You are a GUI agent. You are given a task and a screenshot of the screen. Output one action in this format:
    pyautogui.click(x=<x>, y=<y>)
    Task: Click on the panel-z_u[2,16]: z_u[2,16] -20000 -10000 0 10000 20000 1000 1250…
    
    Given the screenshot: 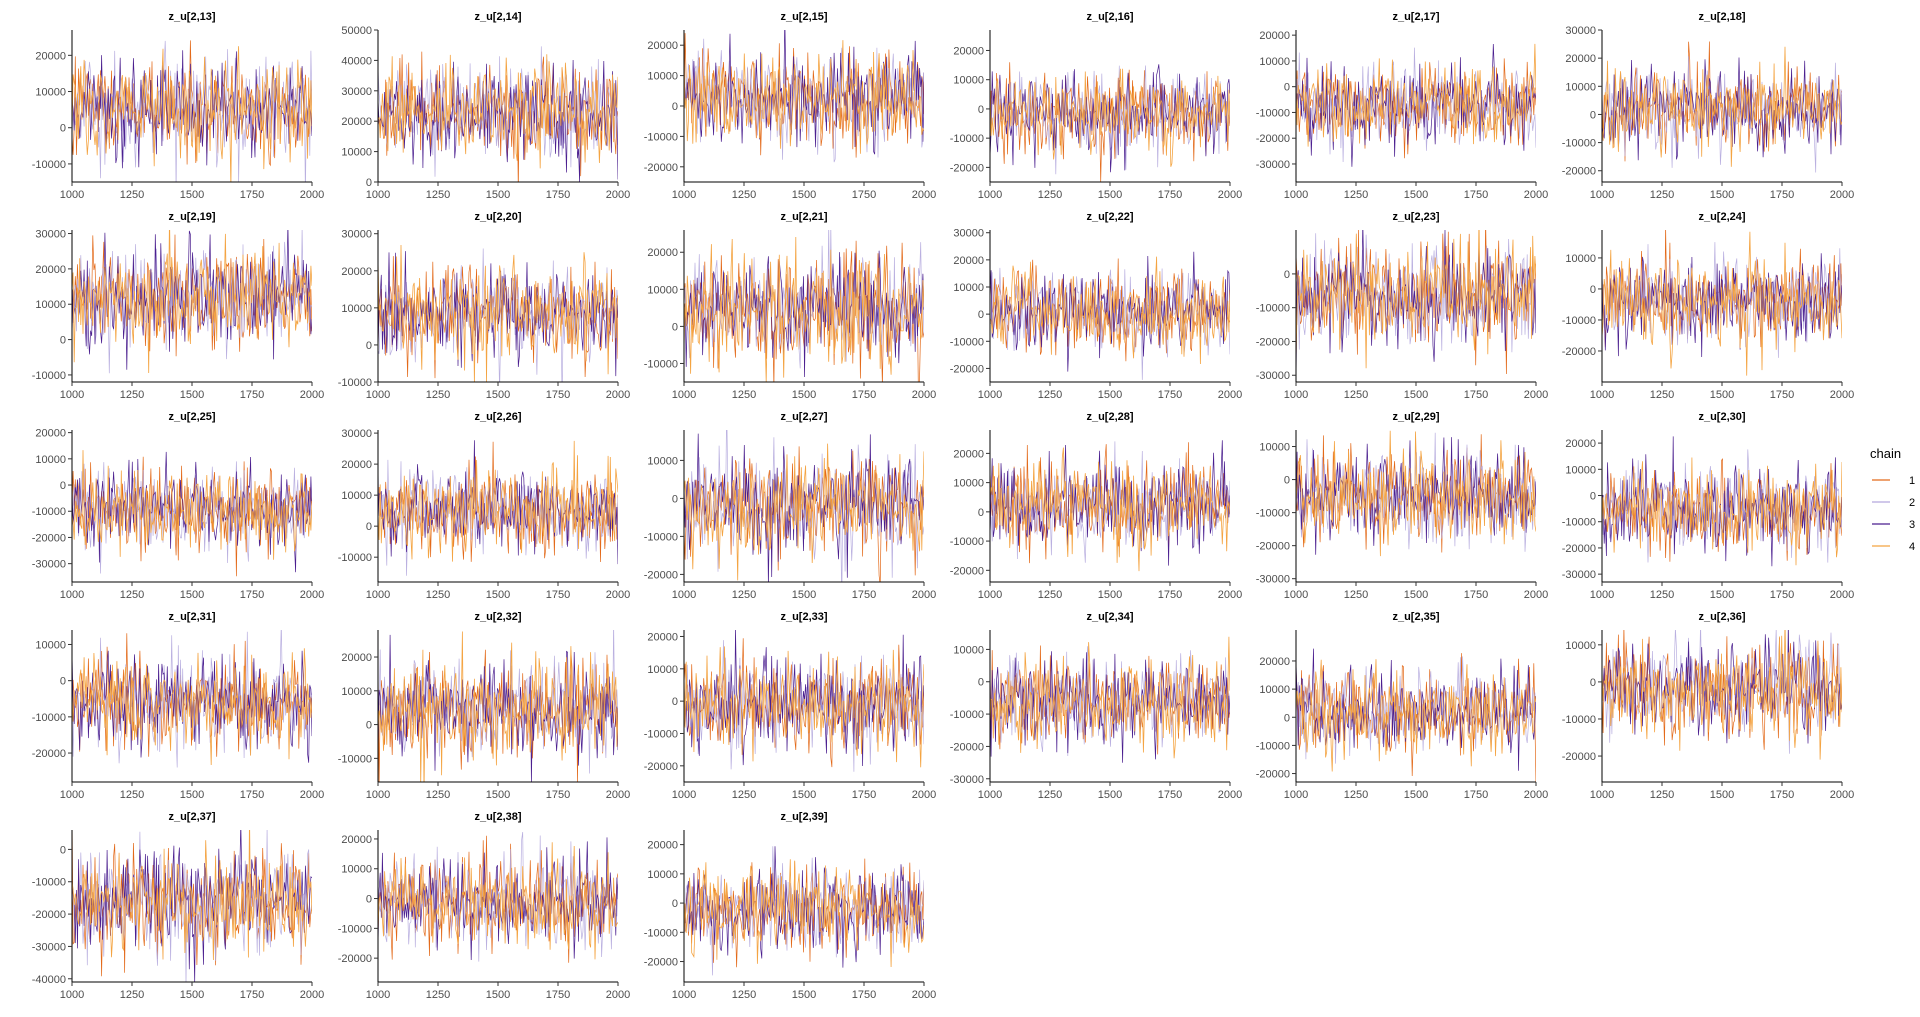 What is the action you would take?
    pyautogui.click(x=1096, y=106)
    